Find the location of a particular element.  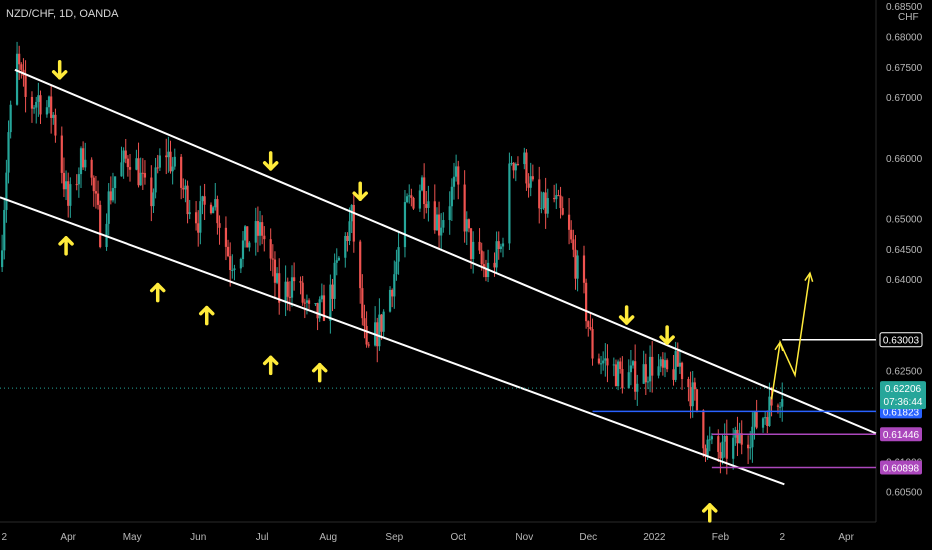

time-tick-label: 2 is located at coordinates (782, 537).